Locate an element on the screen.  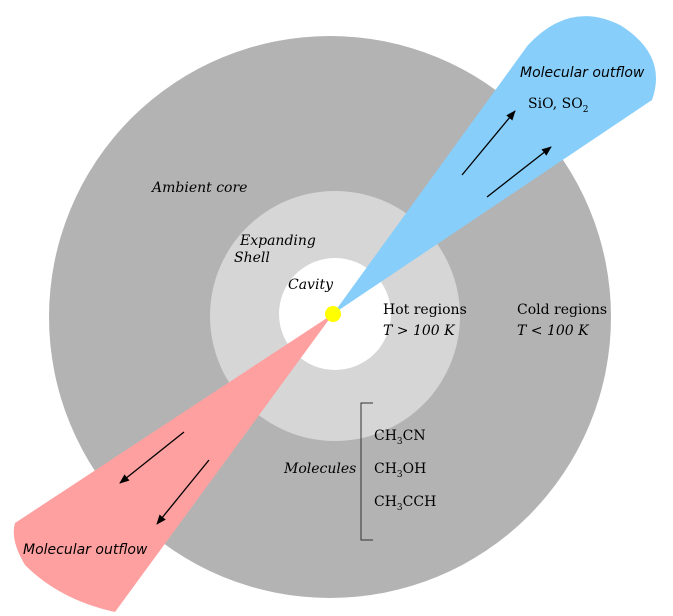
hot-regions-label: Hot regions is located at coordinates (425, 310).